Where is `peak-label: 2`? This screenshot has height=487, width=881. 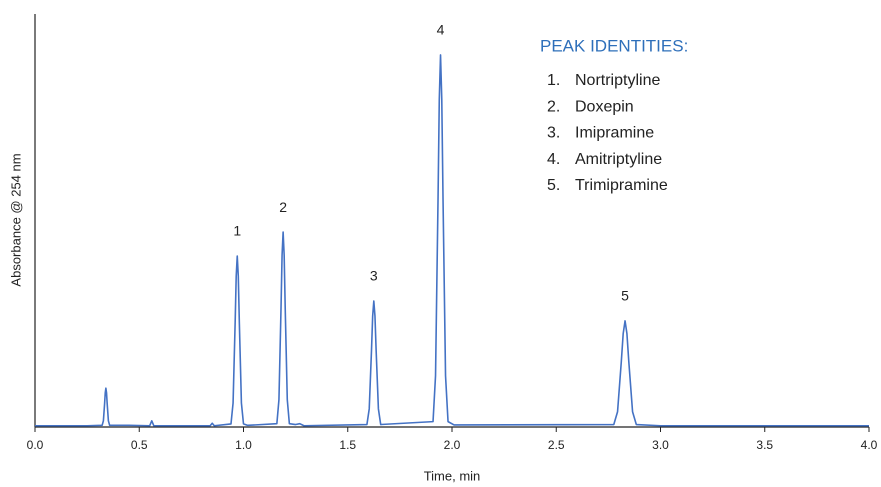
peak-label: 2 is located at coordinates (283, 207).